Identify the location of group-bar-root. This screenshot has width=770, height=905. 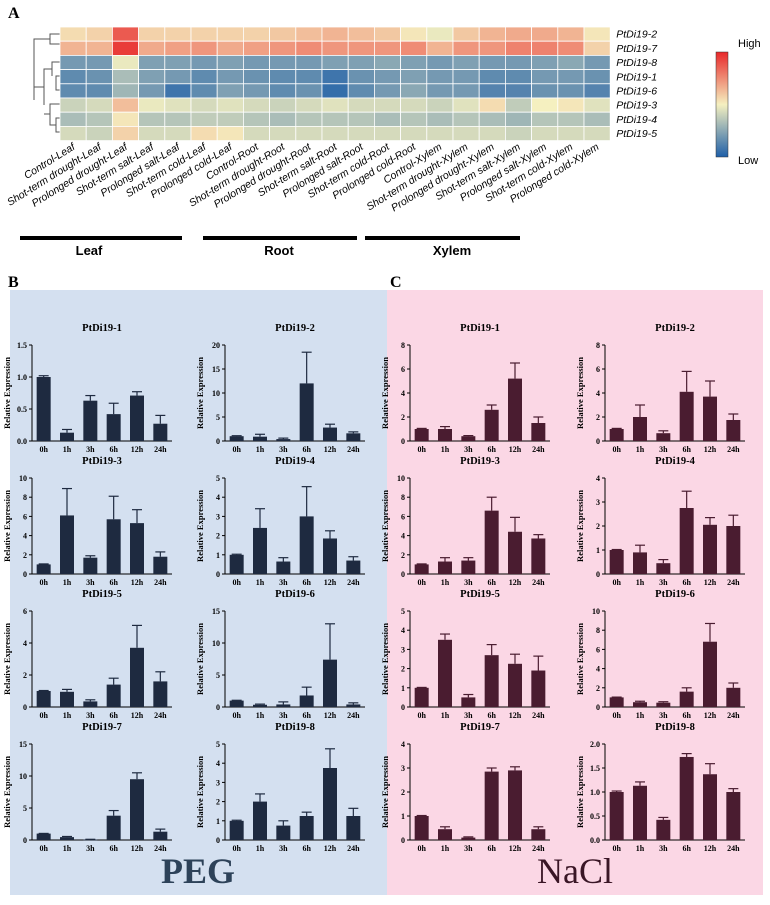
(280, 238).